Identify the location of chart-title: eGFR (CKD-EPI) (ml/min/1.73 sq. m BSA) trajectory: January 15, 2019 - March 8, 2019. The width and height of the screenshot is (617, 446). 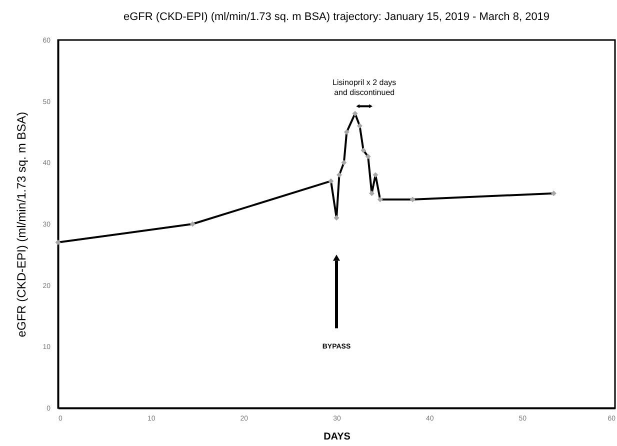
(336, 17).